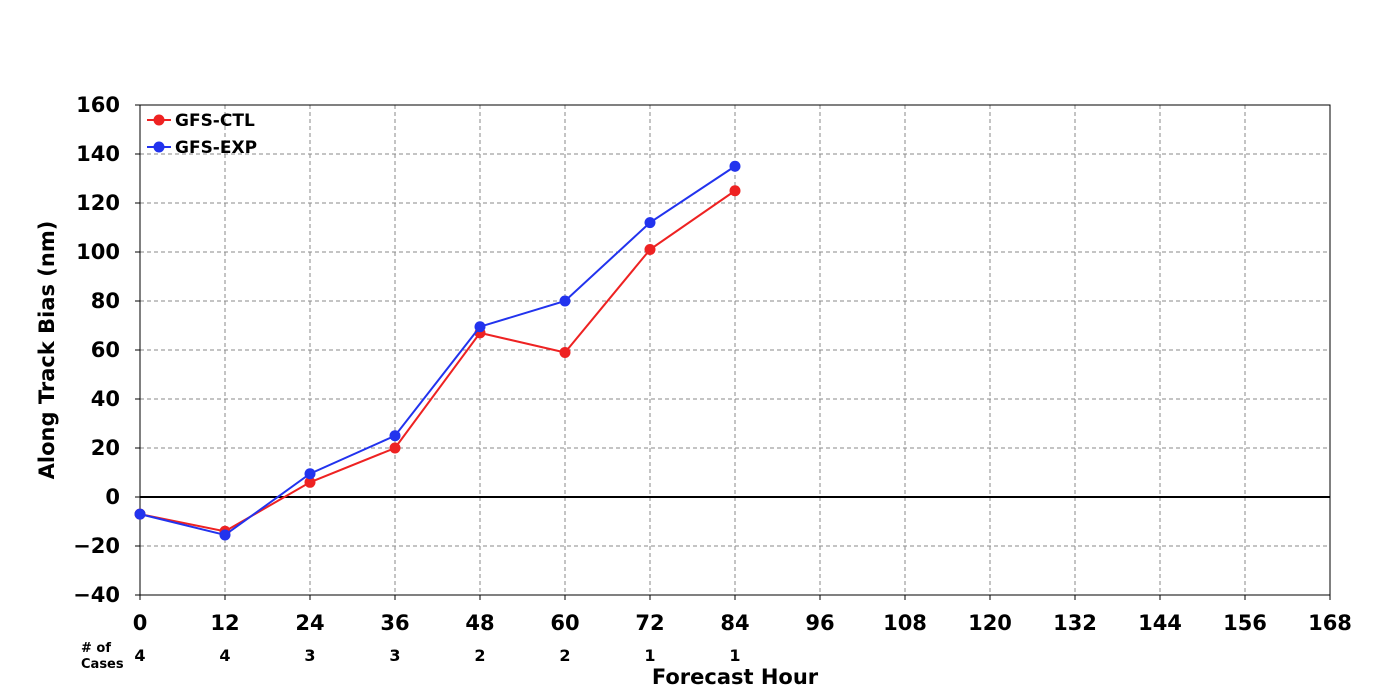 The image size is (1400, 700). I want to click on y-axis-label: Along Track Bias (nm), so click(47, 350).